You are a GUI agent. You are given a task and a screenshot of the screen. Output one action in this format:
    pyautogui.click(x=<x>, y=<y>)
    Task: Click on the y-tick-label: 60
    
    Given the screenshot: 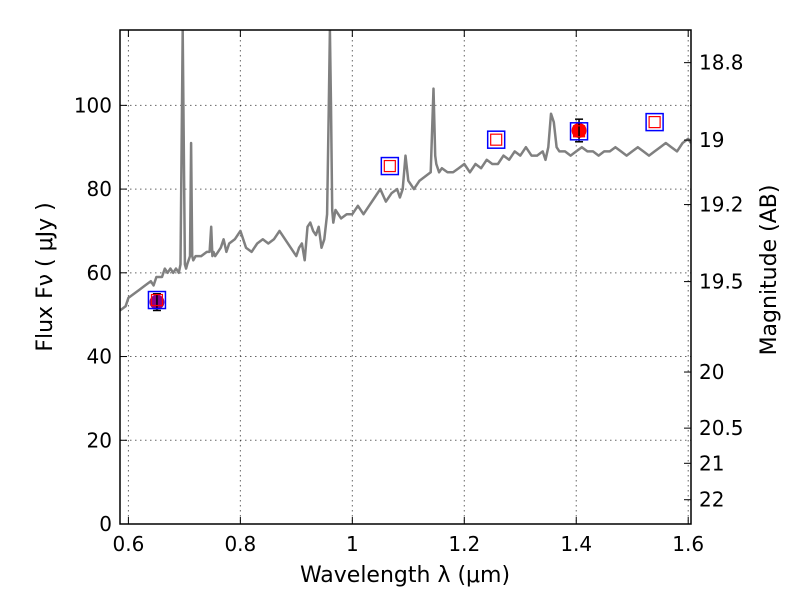 What is the action you would take?
    pyautogui.click(x=99, y=273)
    